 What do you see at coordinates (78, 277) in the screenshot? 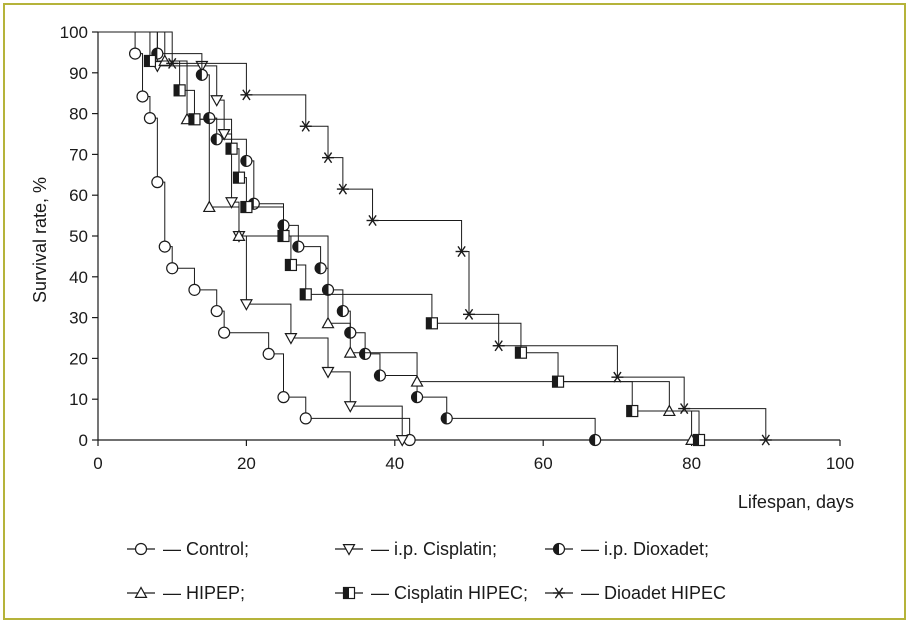
I see `y-tick-label: 40` at bounding box center [78, 277].